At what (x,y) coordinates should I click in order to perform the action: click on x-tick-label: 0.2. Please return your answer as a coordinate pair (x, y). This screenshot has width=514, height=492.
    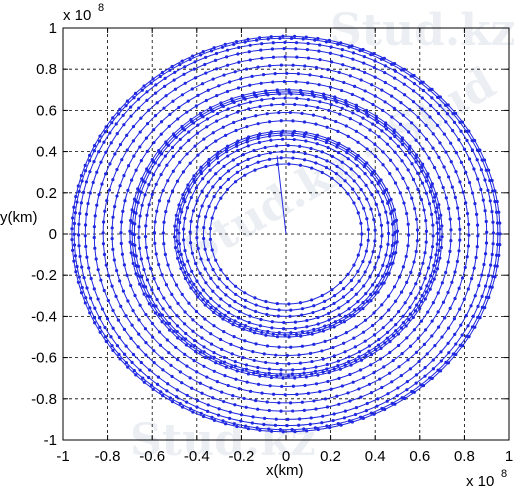
    Looking at the image, I should click on (330, 456).